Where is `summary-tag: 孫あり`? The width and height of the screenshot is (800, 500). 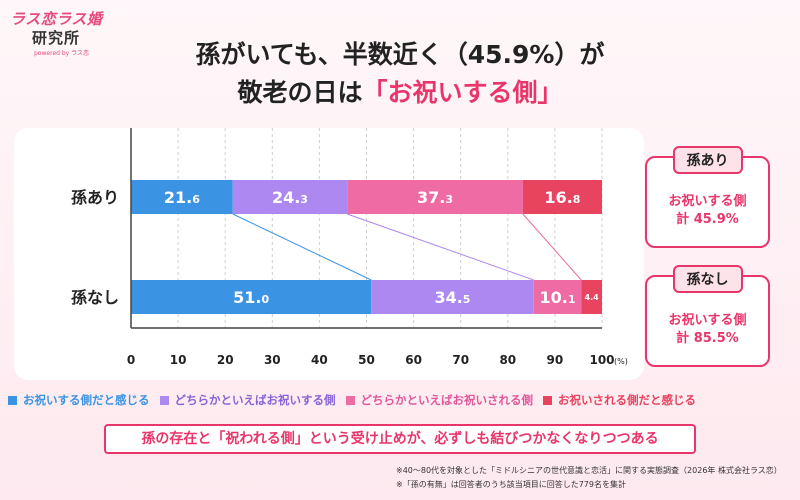
summary-tag: 孫あり is located at coordinates (707, 160).